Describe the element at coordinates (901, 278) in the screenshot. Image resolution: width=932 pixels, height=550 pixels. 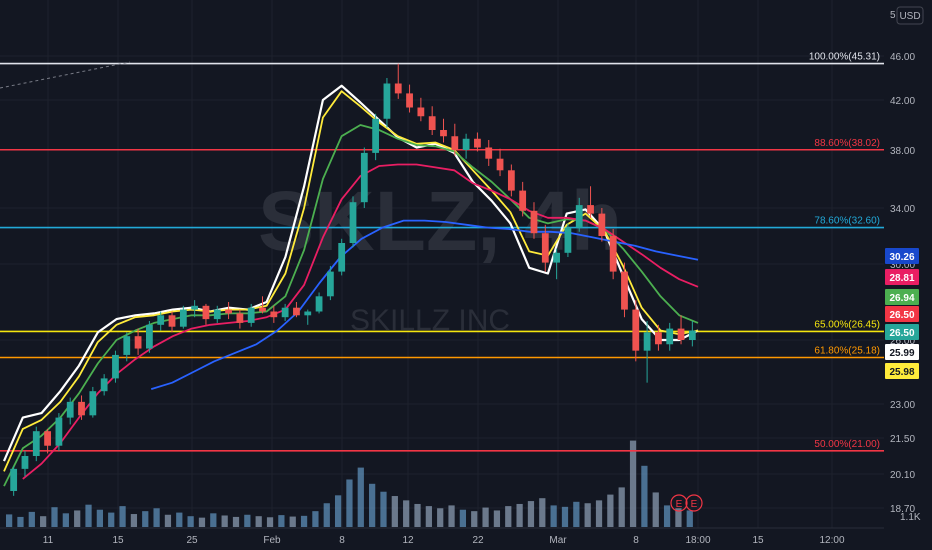
I see `price-tag-label: 28.81` at that location.